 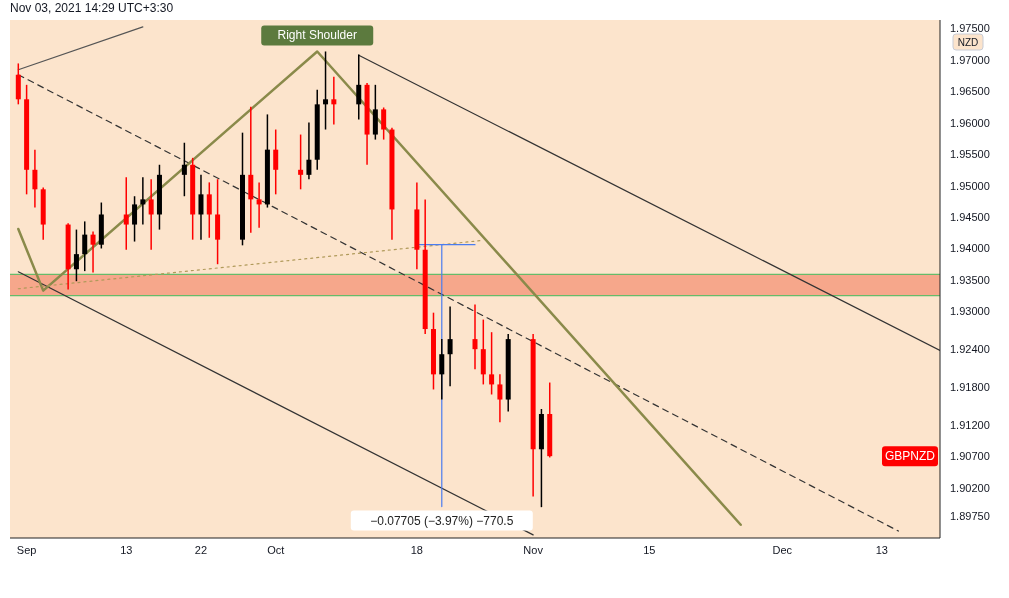 What do you see at coordinates (201, 550) in the screenshot?
I see `x-tick-label: 22` at bounding box center [201, 550].